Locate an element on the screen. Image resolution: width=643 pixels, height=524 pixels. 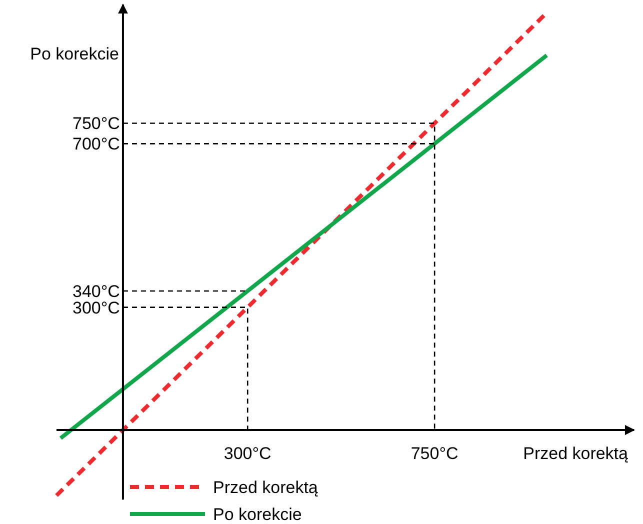
y-tick-label: 750°C is located at coordinates (96, 124).